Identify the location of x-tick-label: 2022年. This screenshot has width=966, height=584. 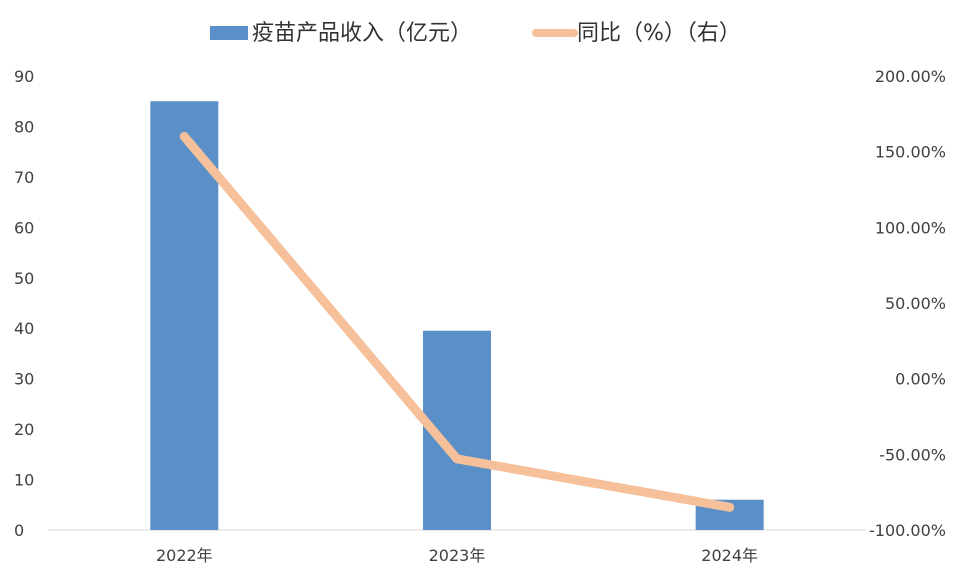
(184, 555).